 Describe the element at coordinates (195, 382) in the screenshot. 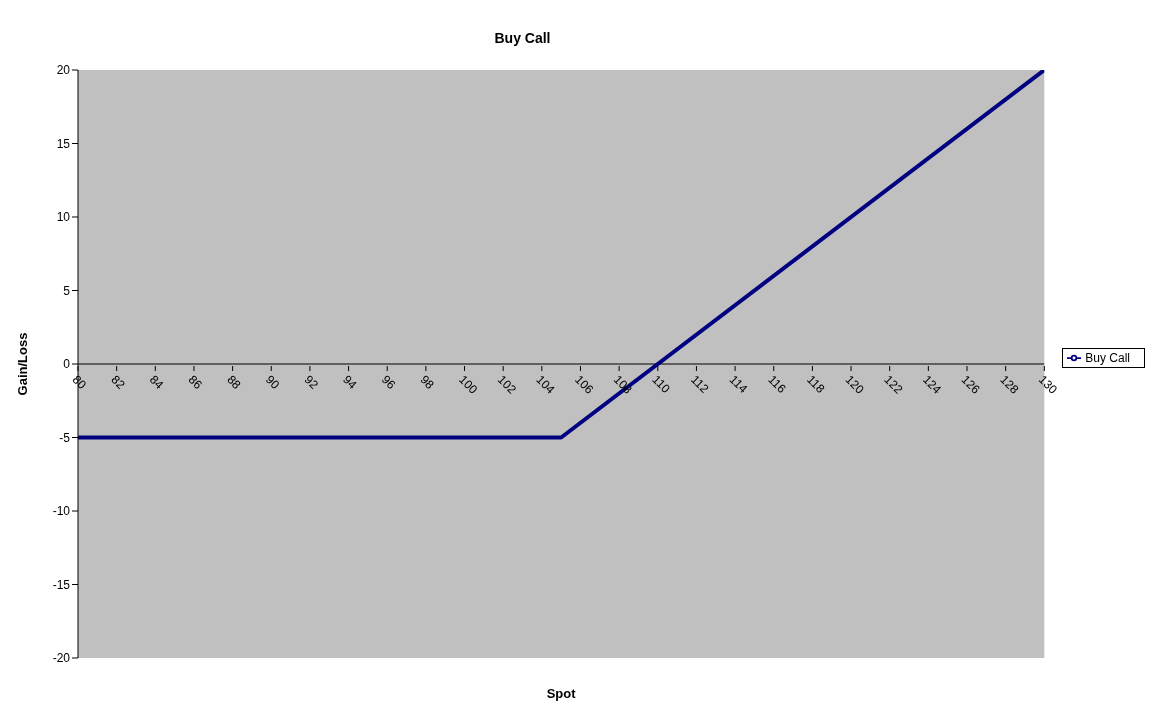

I see `x-tick-label: 86` at that location.